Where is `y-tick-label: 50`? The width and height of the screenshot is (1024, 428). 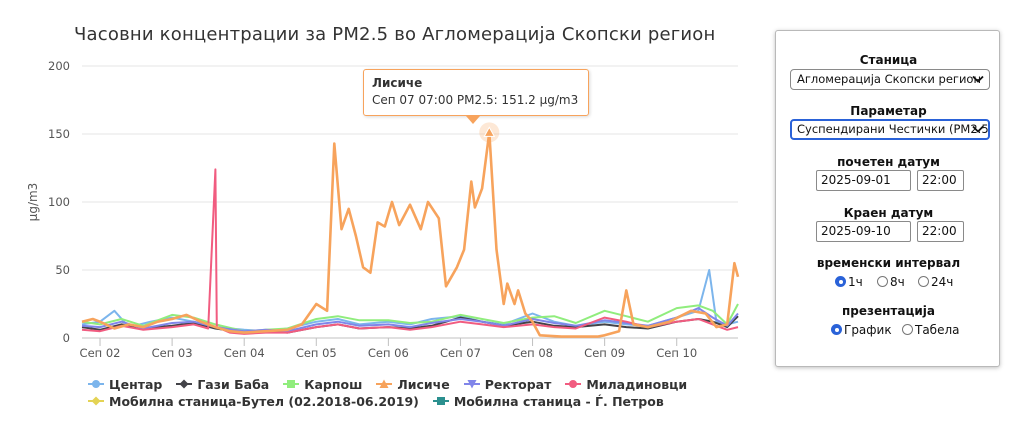
y-tick-label: 50 is located at coordinates (62, 270).